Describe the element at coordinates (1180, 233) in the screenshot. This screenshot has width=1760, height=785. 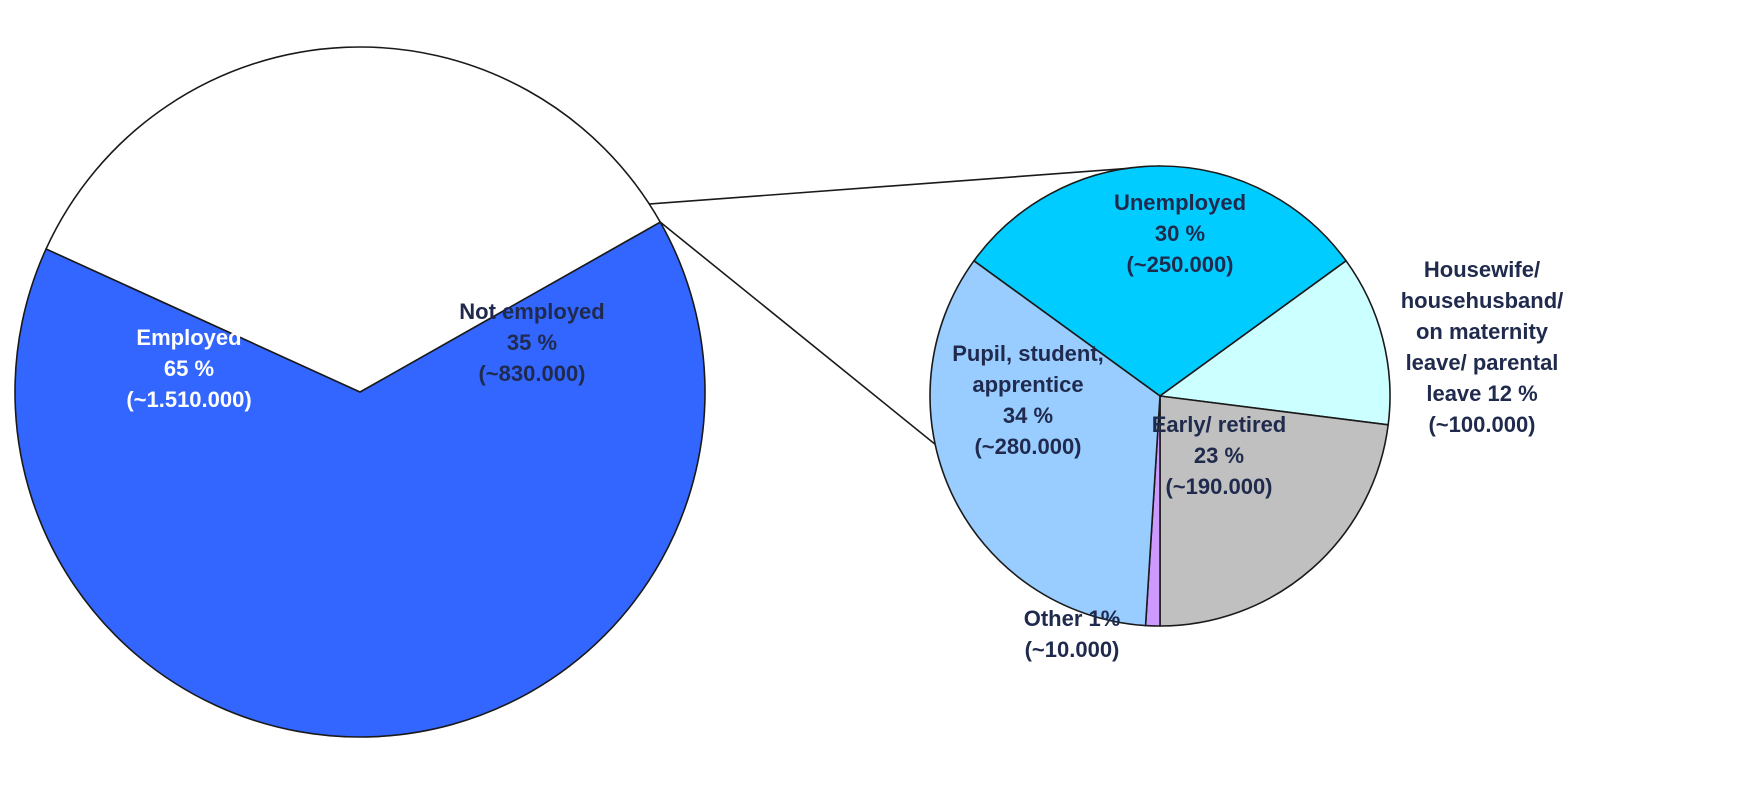
I see `label-unemployed: Unemployed 30 % (~250.000)` at that location.